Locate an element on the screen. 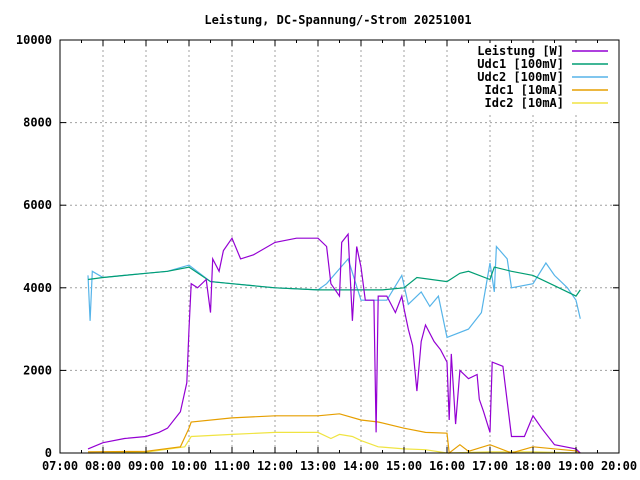 The height and width of the screenshot is (480, 640). legend-label: Idc2 [10mA] is located at coordinates (524, 103).